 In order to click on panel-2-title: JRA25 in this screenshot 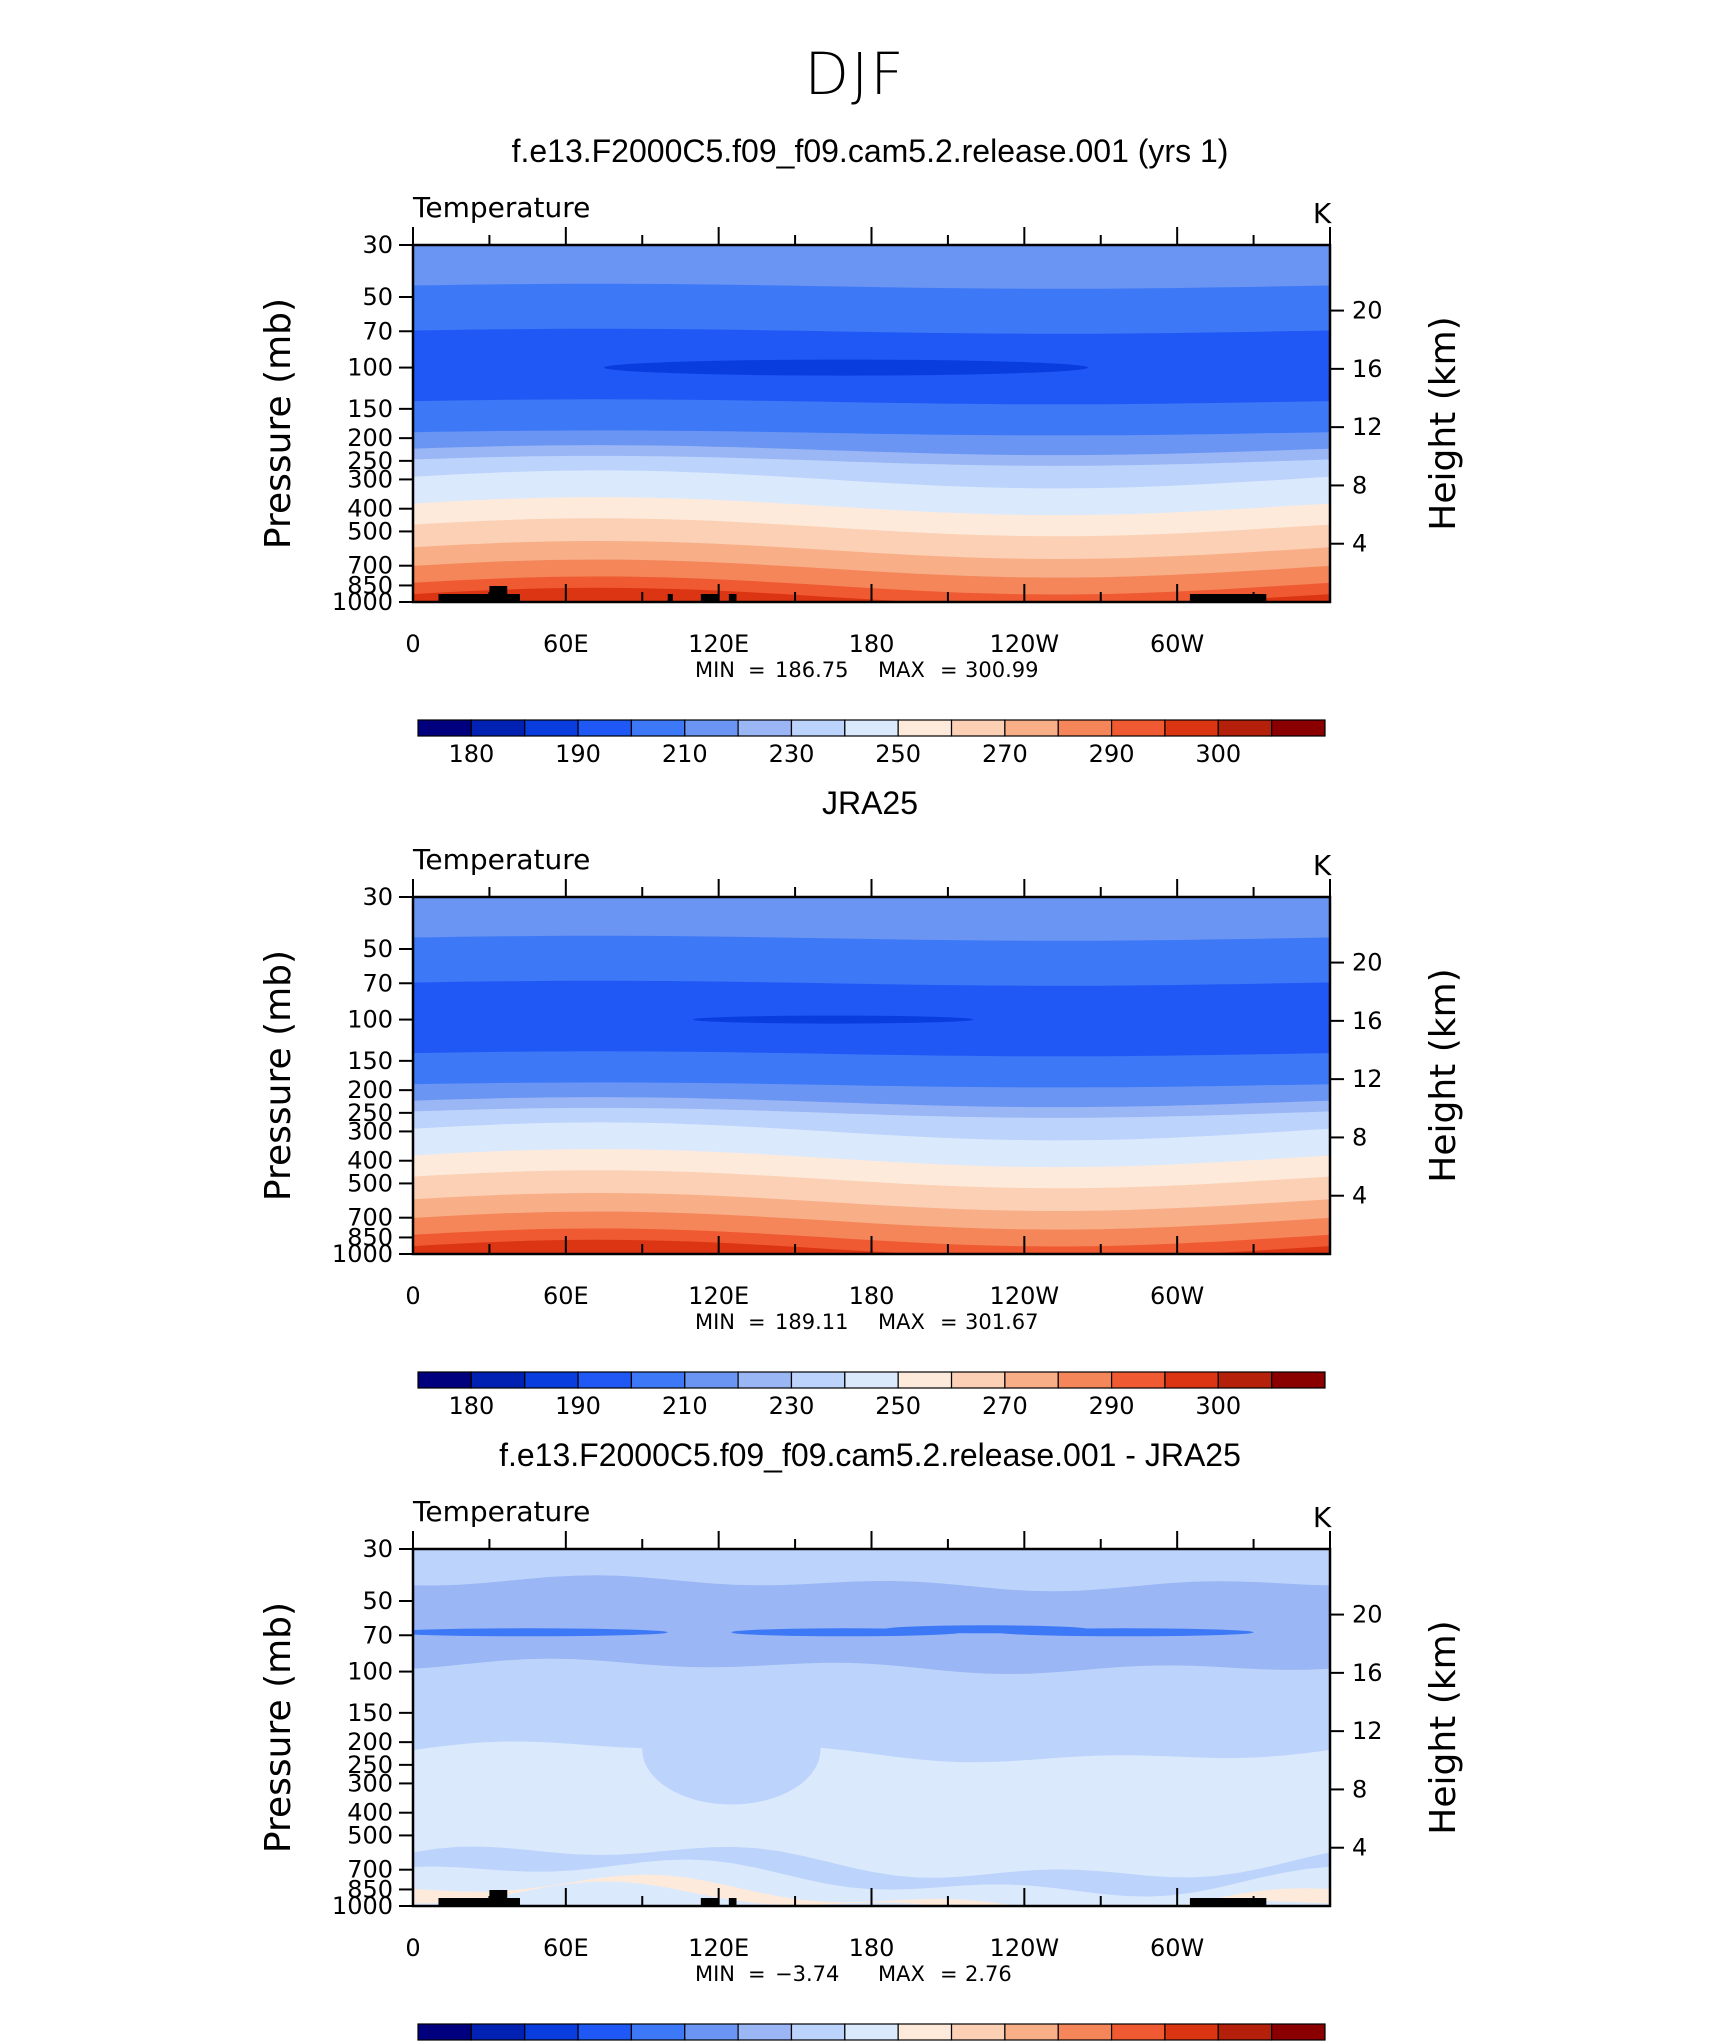, I will do `click(870, 803)`.